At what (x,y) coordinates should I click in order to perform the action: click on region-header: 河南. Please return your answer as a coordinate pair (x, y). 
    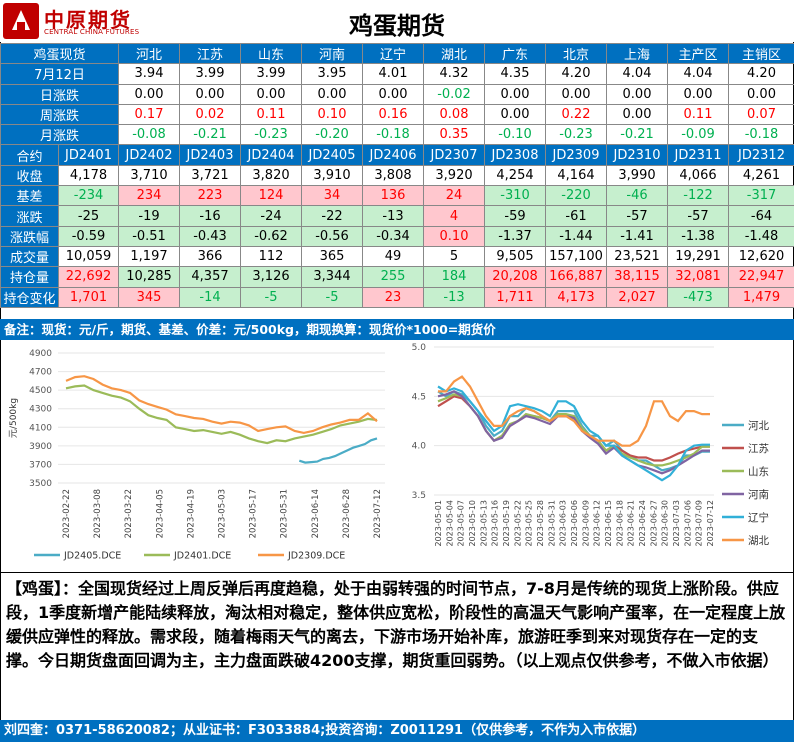
    Looking at the image, I should click on (332, 53).